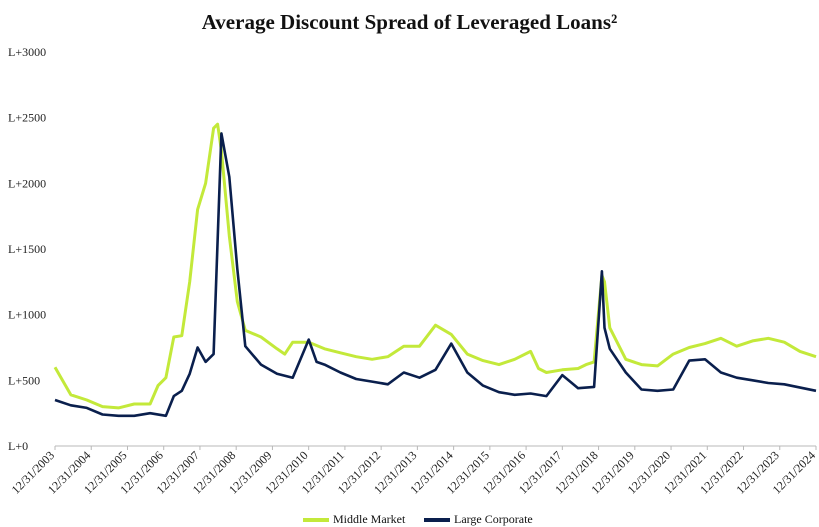 This screenshot has height=527, width=819. What do you see at coordinates (27, 52) in the screenshot?
I see `y-tick-label: L+3000` at bounding box center [27, 52].